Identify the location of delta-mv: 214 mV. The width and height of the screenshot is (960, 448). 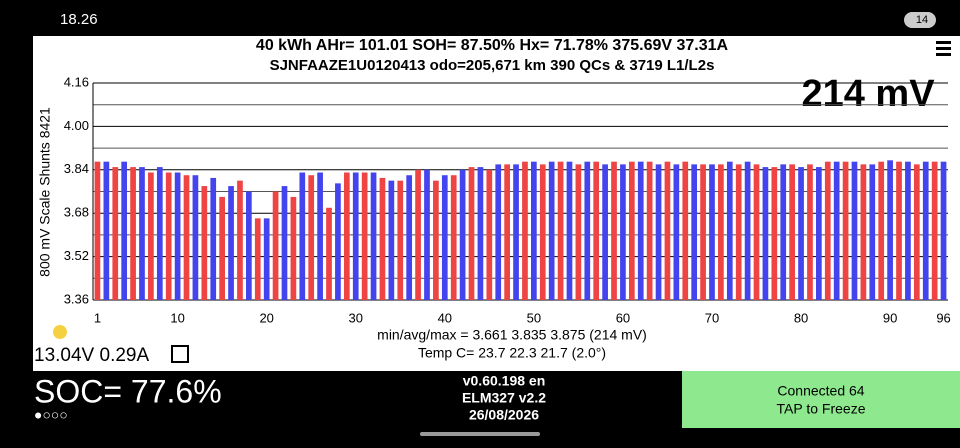
(868, 94).